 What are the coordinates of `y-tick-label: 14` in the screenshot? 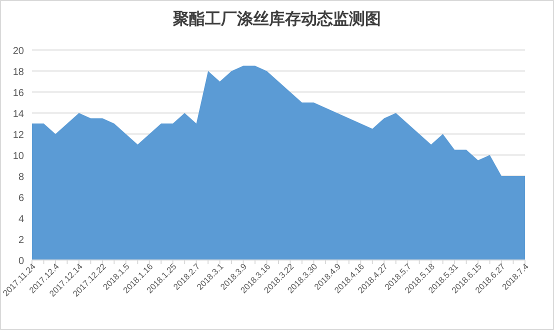 It's located at (18, 114).